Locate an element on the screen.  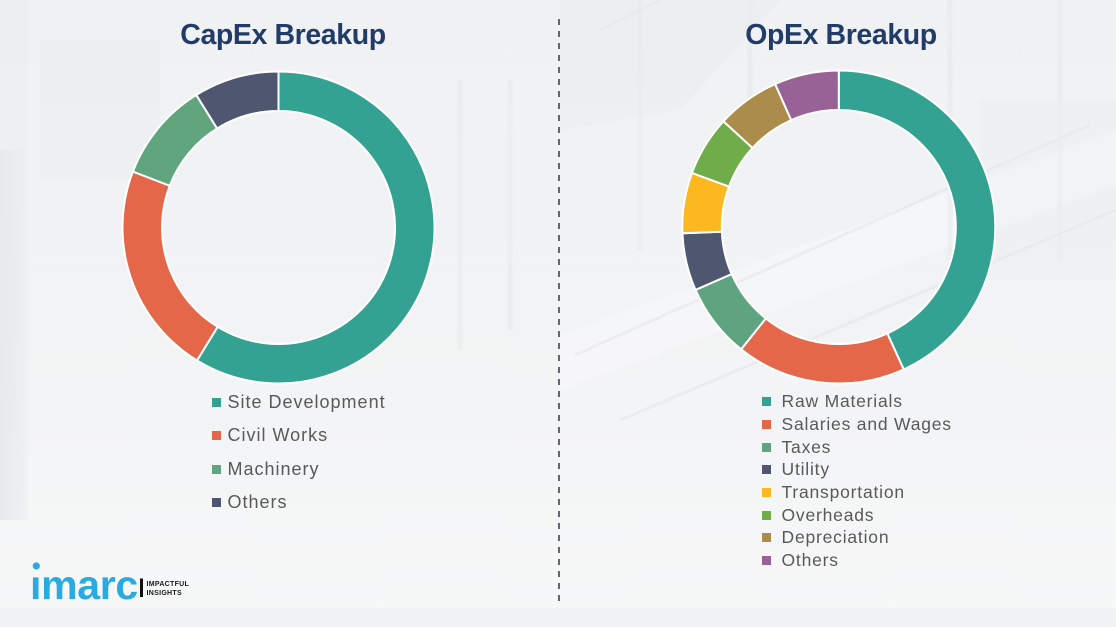
svg-text: INSIGHTS is located at coordinates (164, 593).